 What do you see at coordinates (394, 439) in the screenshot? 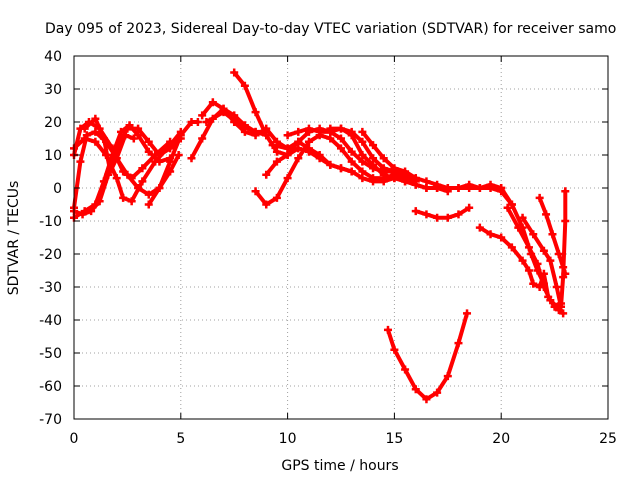
I see `x-tick-label: 15` at bounding box center [394, 439].